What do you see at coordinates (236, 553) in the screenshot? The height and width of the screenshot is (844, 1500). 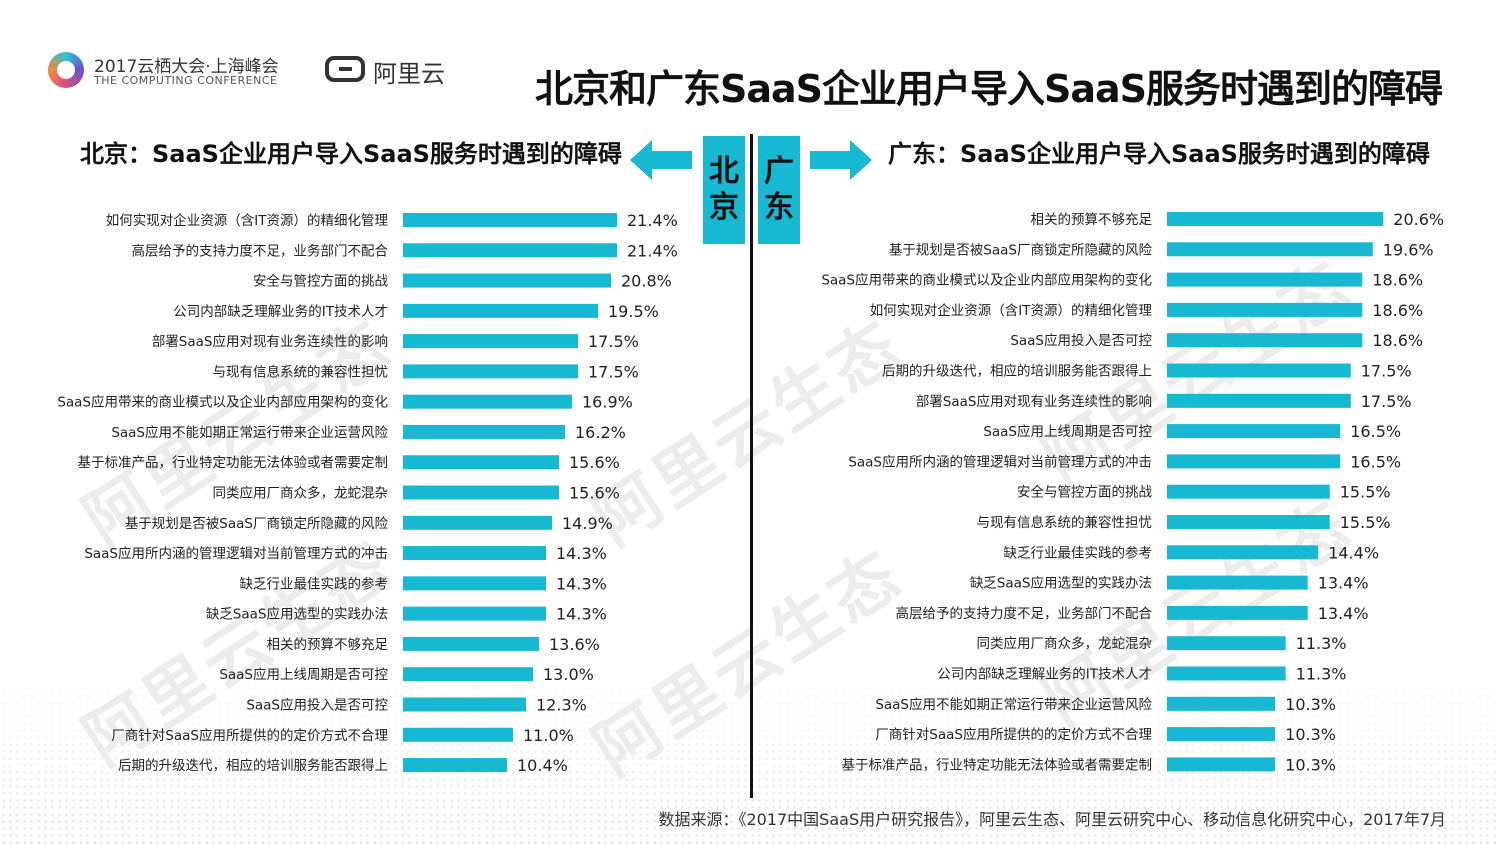 I see `category-label: SaaS应用所内涵的管理逻辑对当前管理方式的冲击` at bounding box center [236, 553].